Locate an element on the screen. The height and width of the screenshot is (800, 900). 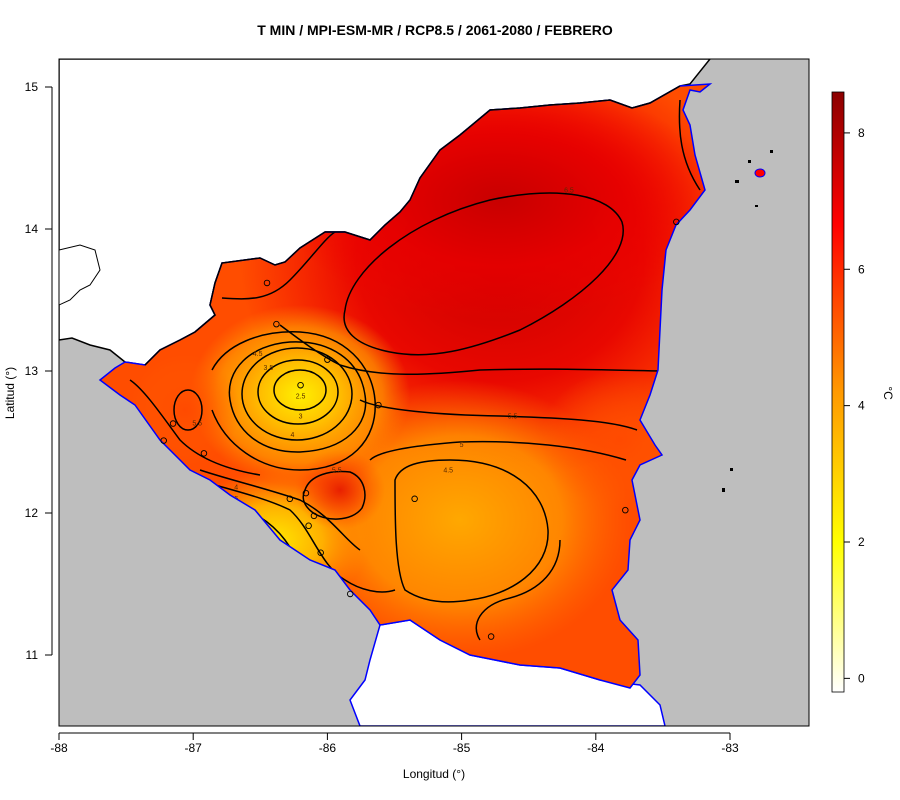
y-tick-label: 13 is located at coordinates (32, 371).